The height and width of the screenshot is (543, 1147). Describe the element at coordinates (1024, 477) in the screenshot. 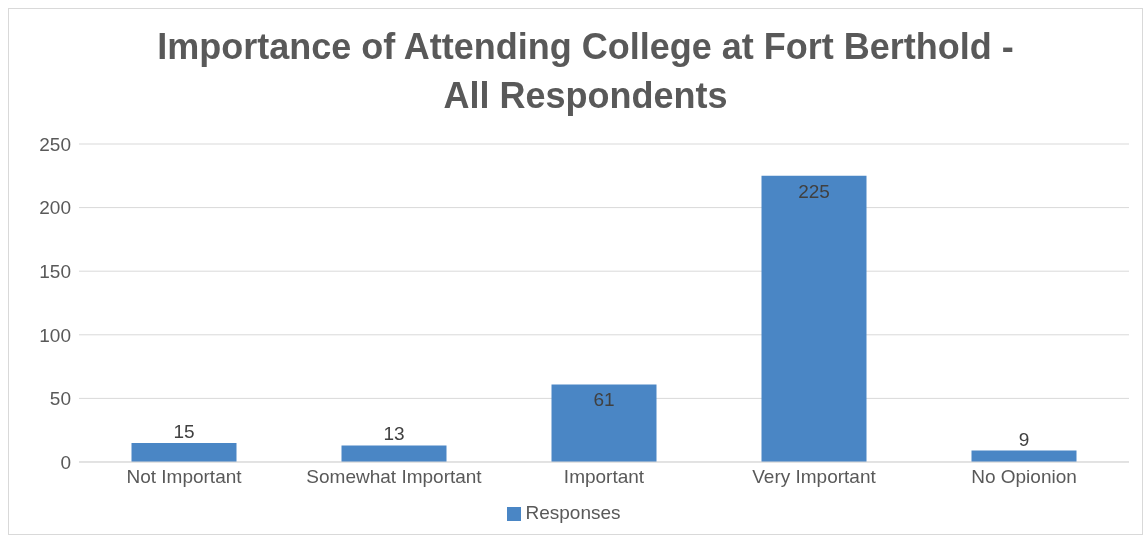

I see `x-tick-label: No Opionion` at that location.